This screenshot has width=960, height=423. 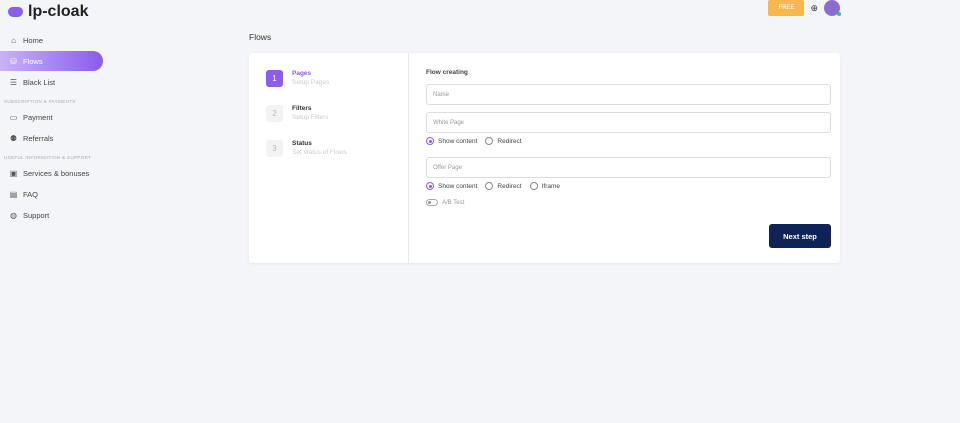 I want to click on section-heading: SUBSCRIPTION & PAYMENTS, so click(x=40, y=101).